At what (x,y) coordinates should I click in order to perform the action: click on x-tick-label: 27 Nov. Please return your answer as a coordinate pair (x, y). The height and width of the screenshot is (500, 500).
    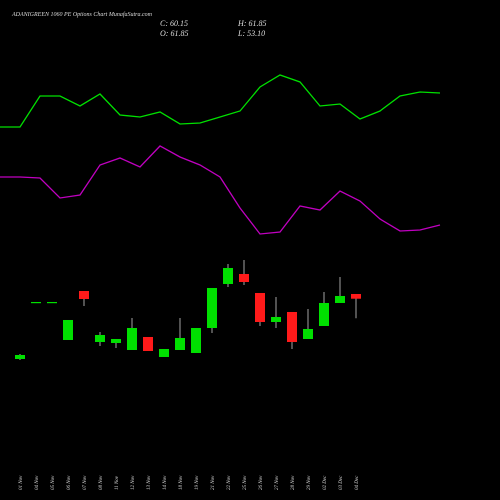
    Looking at the image, I should click on (277, 482).